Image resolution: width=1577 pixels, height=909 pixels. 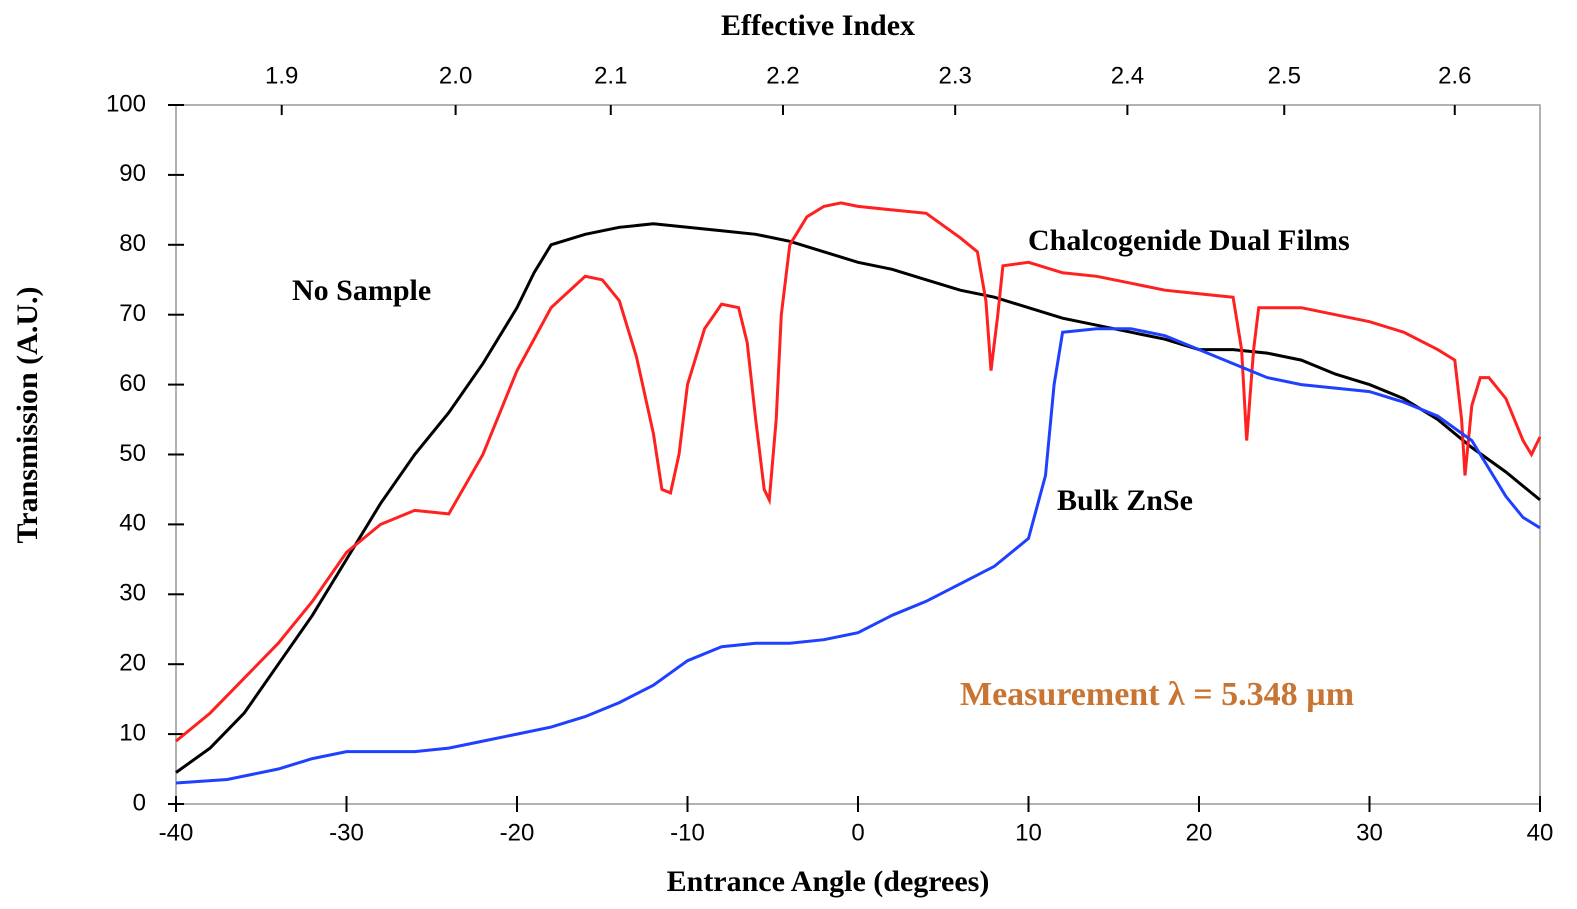 I want to click on y-tick-label: 80, so click(x=132, y=243).